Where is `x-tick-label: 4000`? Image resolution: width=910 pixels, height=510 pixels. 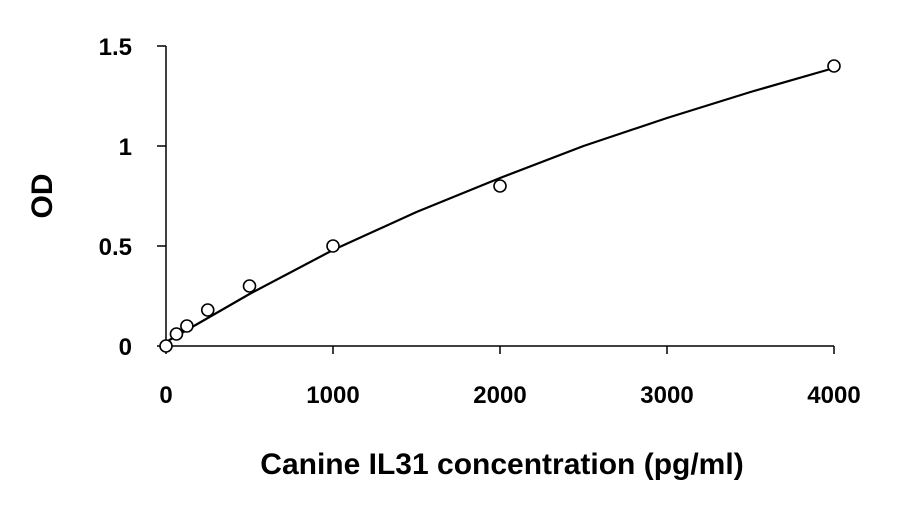
x-tick-label: 4000 is located at coordinates (833, 395).